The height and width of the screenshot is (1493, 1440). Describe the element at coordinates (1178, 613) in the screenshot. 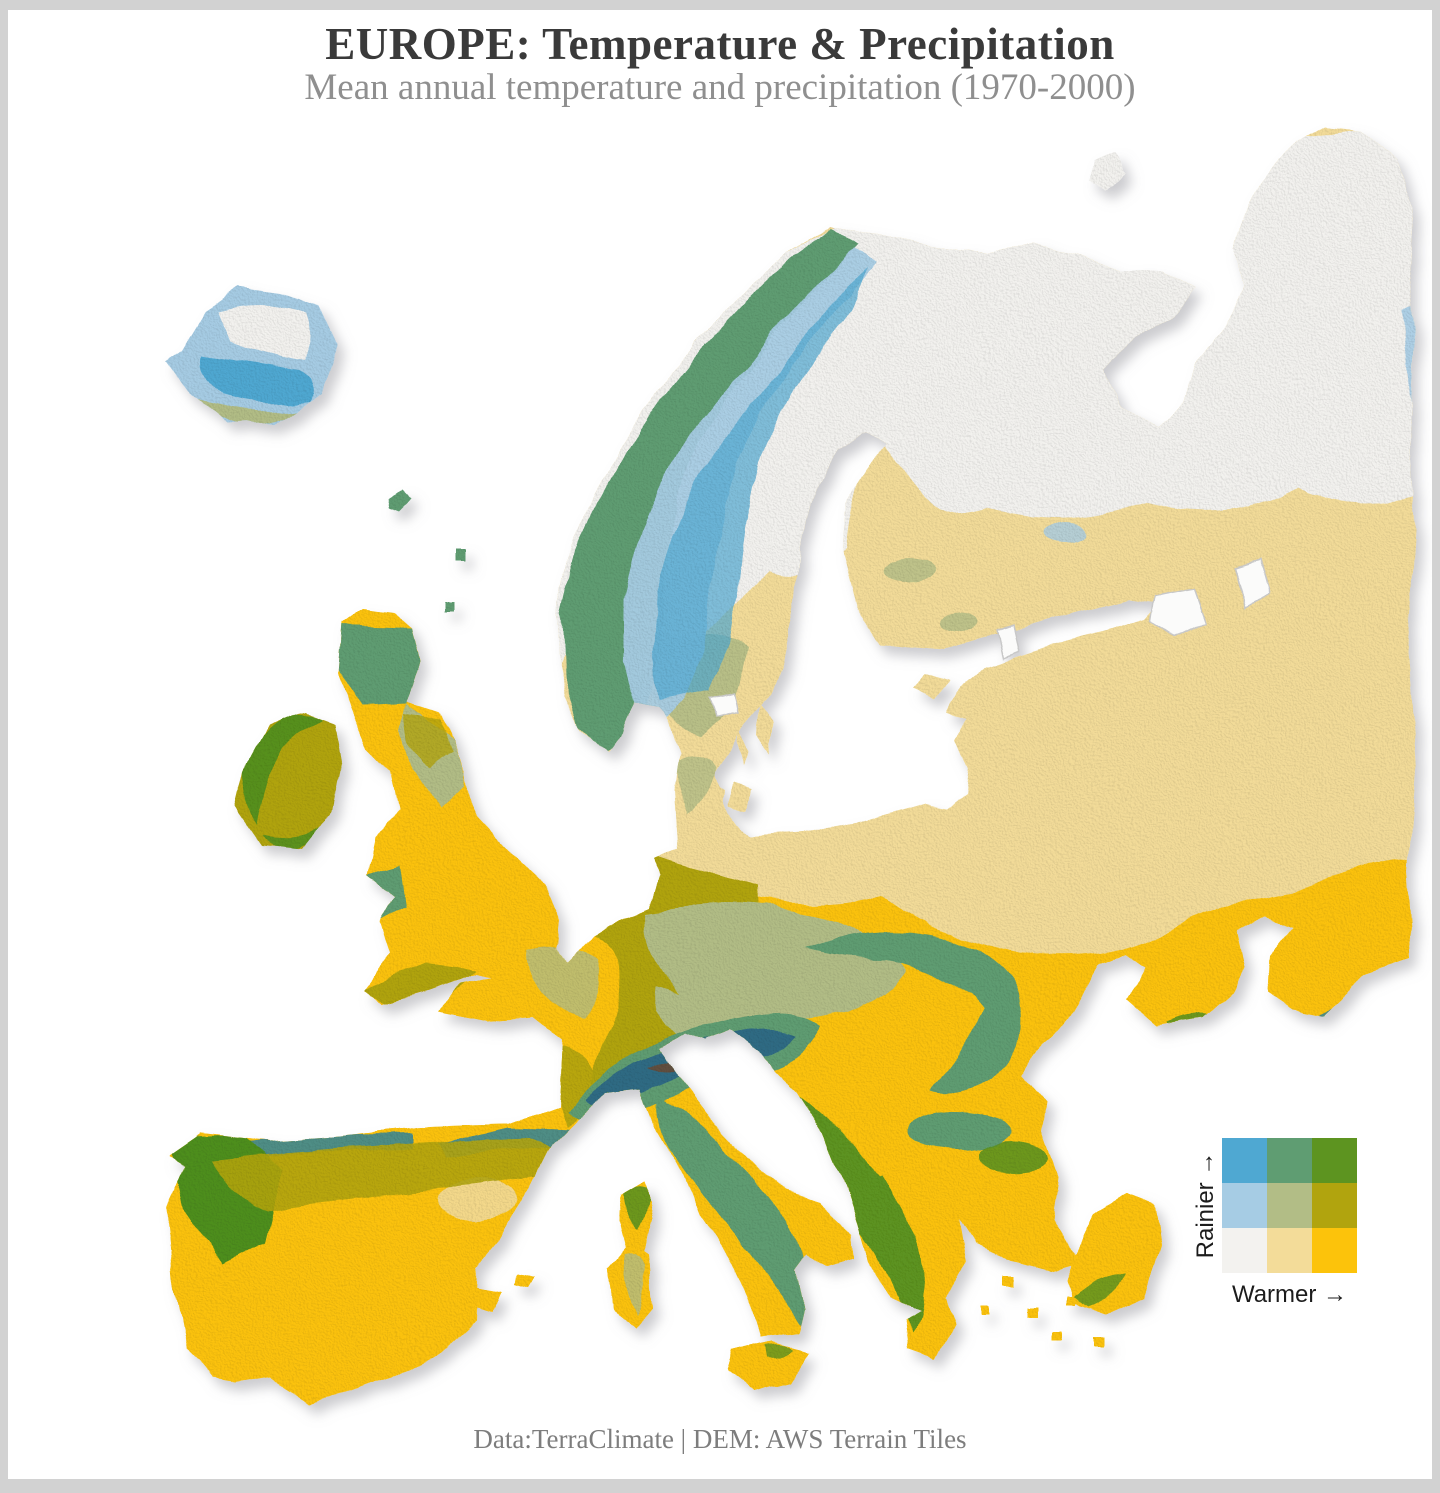

I see `lake-ladoga` at that location.